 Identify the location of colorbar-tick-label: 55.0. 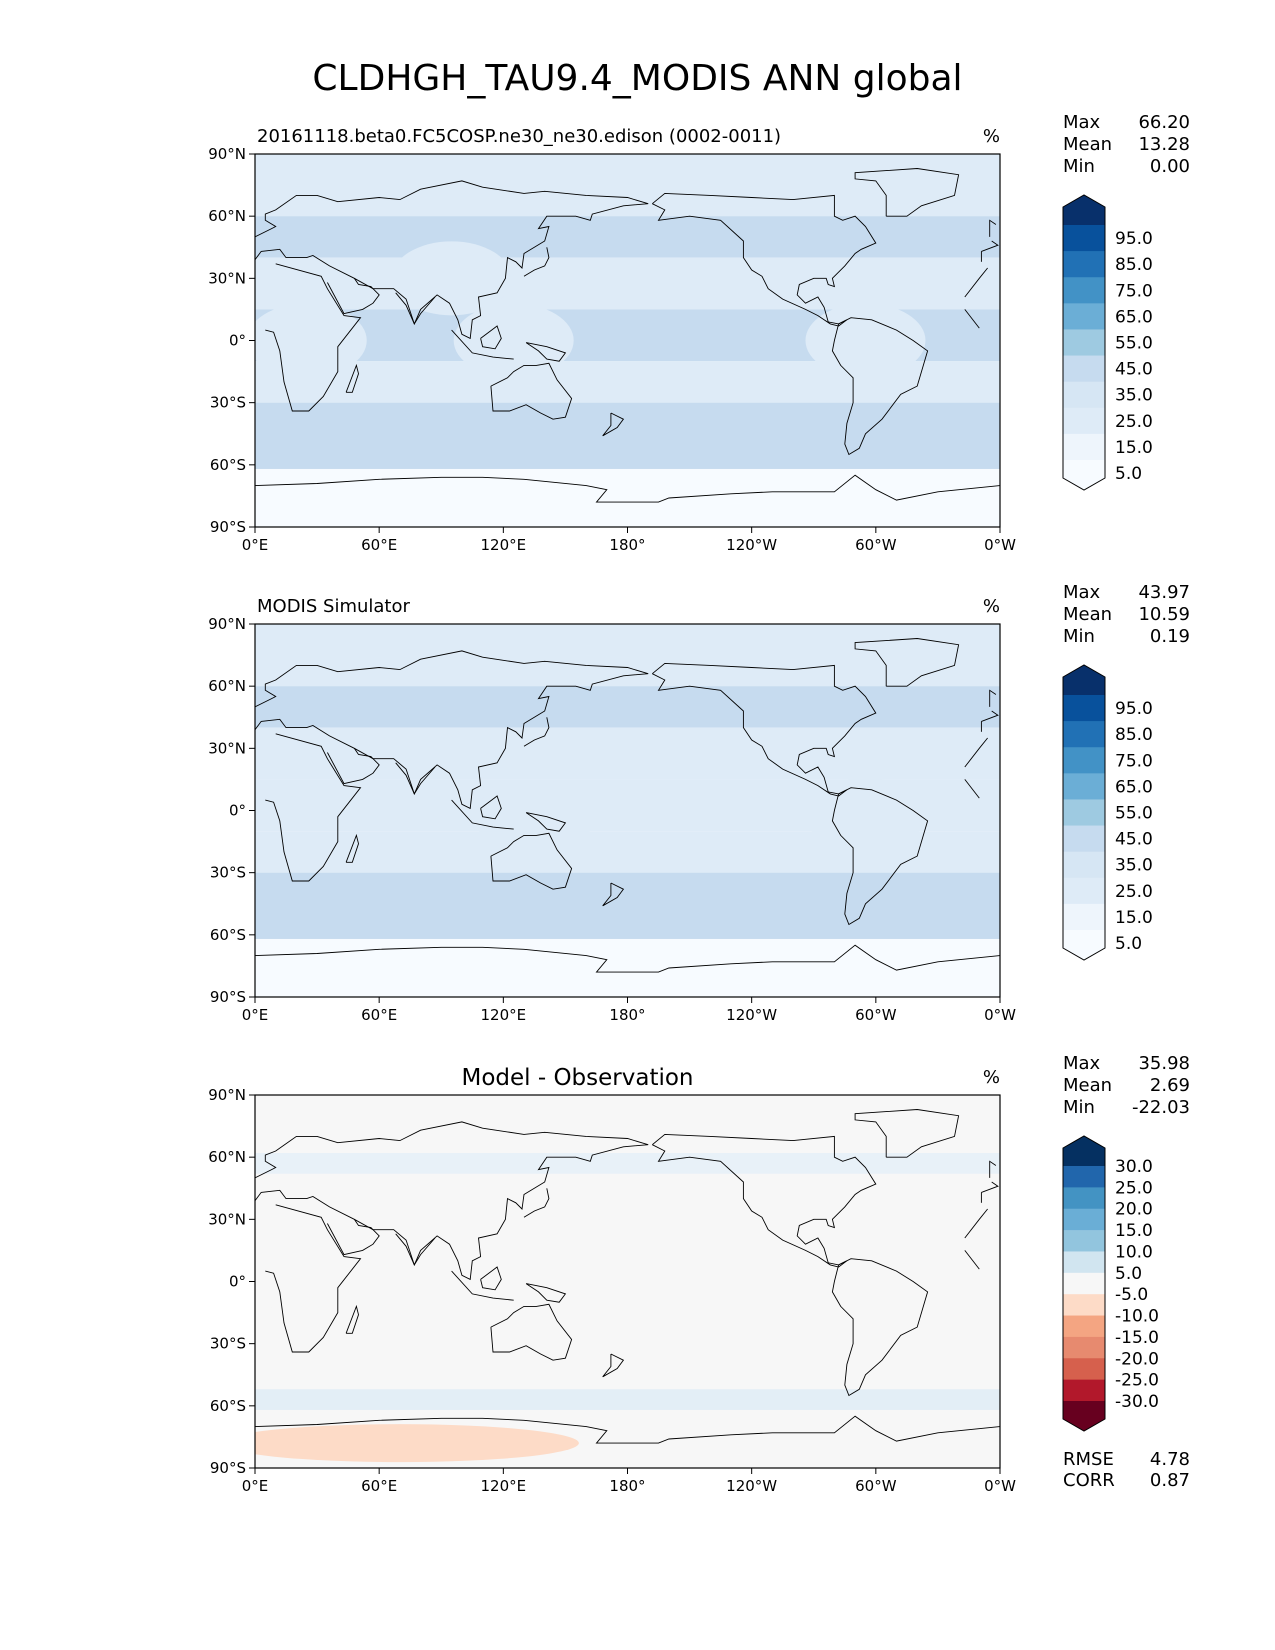
(1134, 814).